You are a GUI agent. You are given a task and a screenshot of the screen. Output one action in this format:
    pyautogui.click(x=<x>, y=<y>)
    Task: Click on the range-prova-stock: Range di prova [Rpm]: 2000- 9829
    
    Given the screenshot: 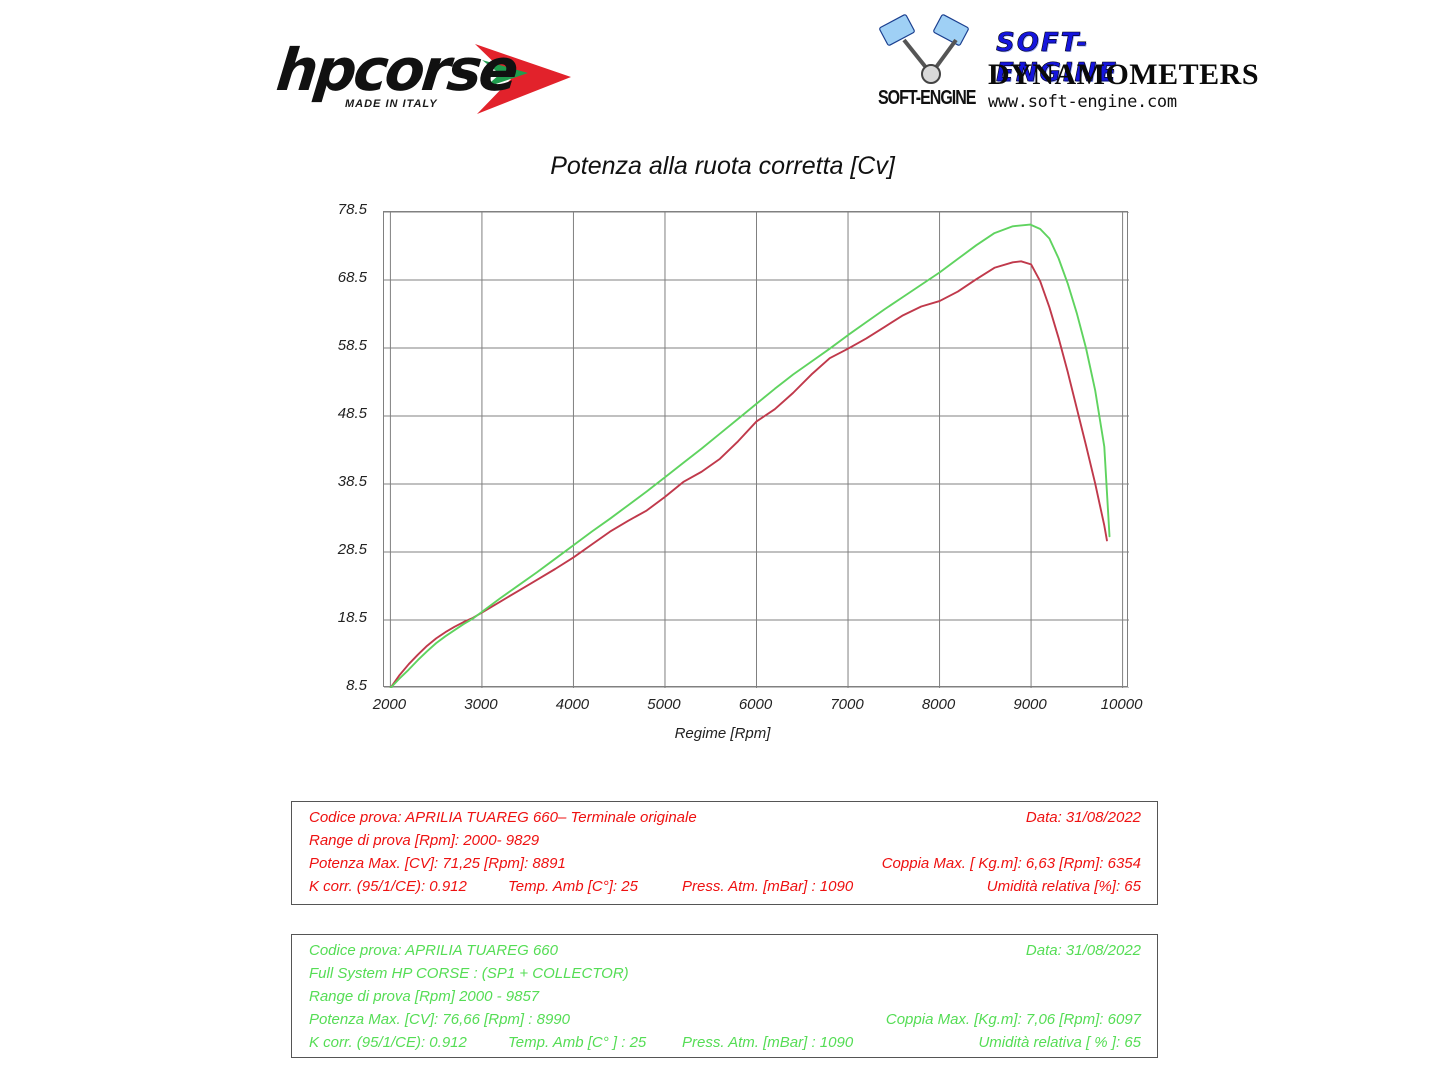 What is the action you would take?
    pyautogui.click(x=424, y=840)
    